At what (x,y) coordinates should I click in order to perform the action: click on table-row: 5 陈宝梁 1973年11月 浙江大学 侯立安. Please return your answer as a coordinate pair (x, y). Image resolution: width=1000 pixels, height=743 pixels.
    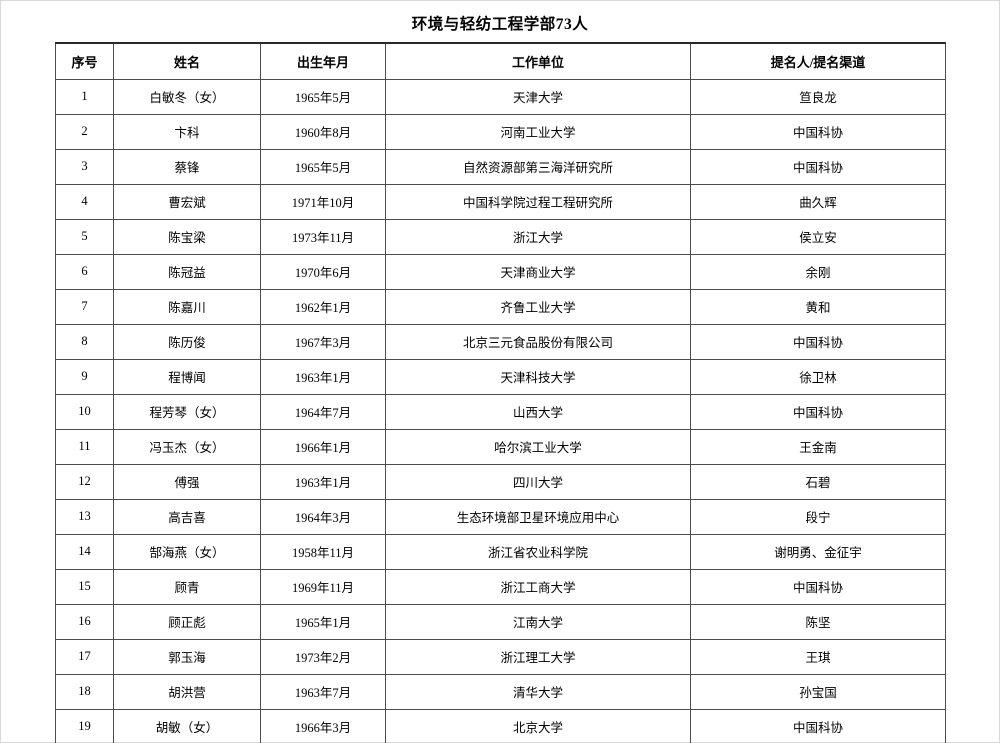
    Looking at the image, I should click on (500, 236).